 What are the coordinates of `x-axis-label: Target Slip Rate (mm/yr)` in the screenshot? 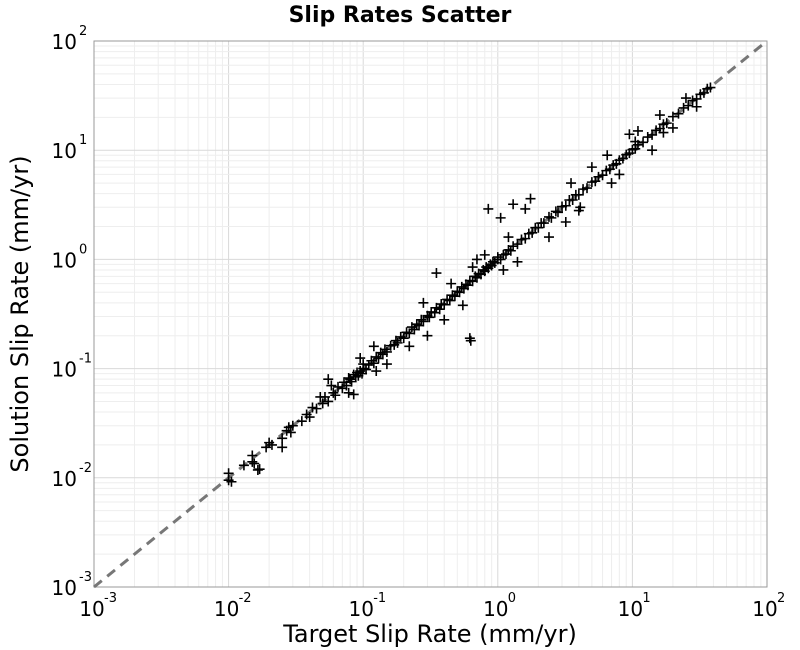 It's located at (429, 634).